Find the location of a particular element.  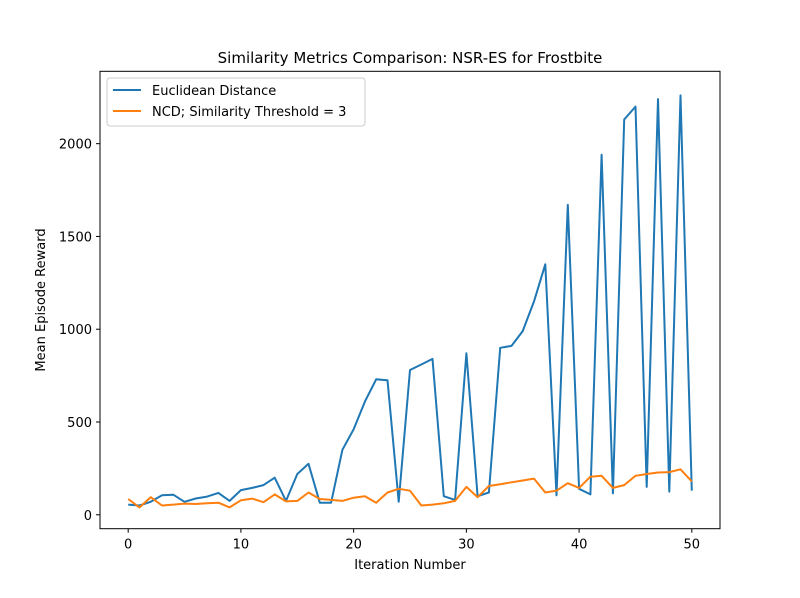

legend-box is located at coordinates (236, 102).